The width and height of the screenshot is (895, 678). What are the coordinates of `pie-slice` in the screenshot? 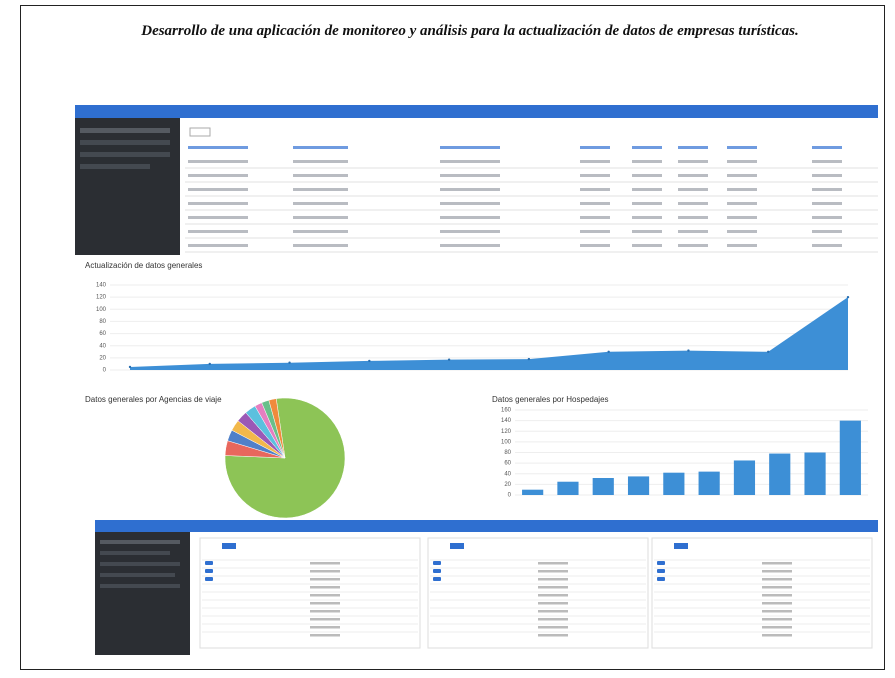 It's located at (277, 428).